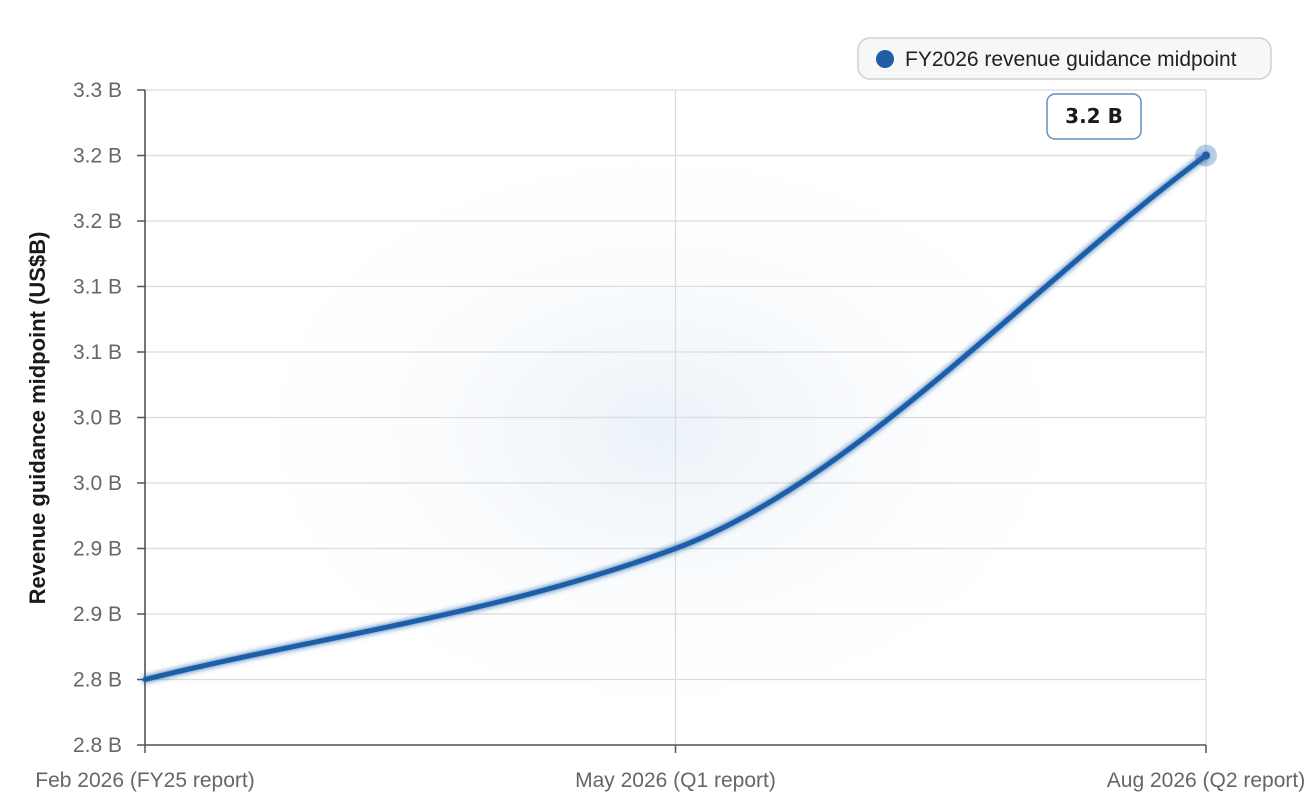  Describe the element at coordinates (97, 90) in the screenshot. I see `y-tick-label: 3.3 B` at that location.